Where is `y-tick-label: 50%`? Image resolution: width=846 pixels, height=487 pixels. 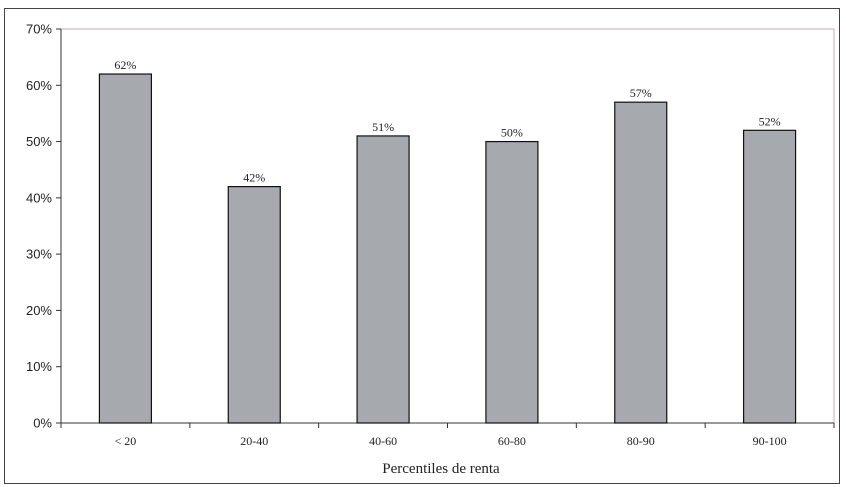 y-tick-label: 50% is located at coordinates (39, 141).